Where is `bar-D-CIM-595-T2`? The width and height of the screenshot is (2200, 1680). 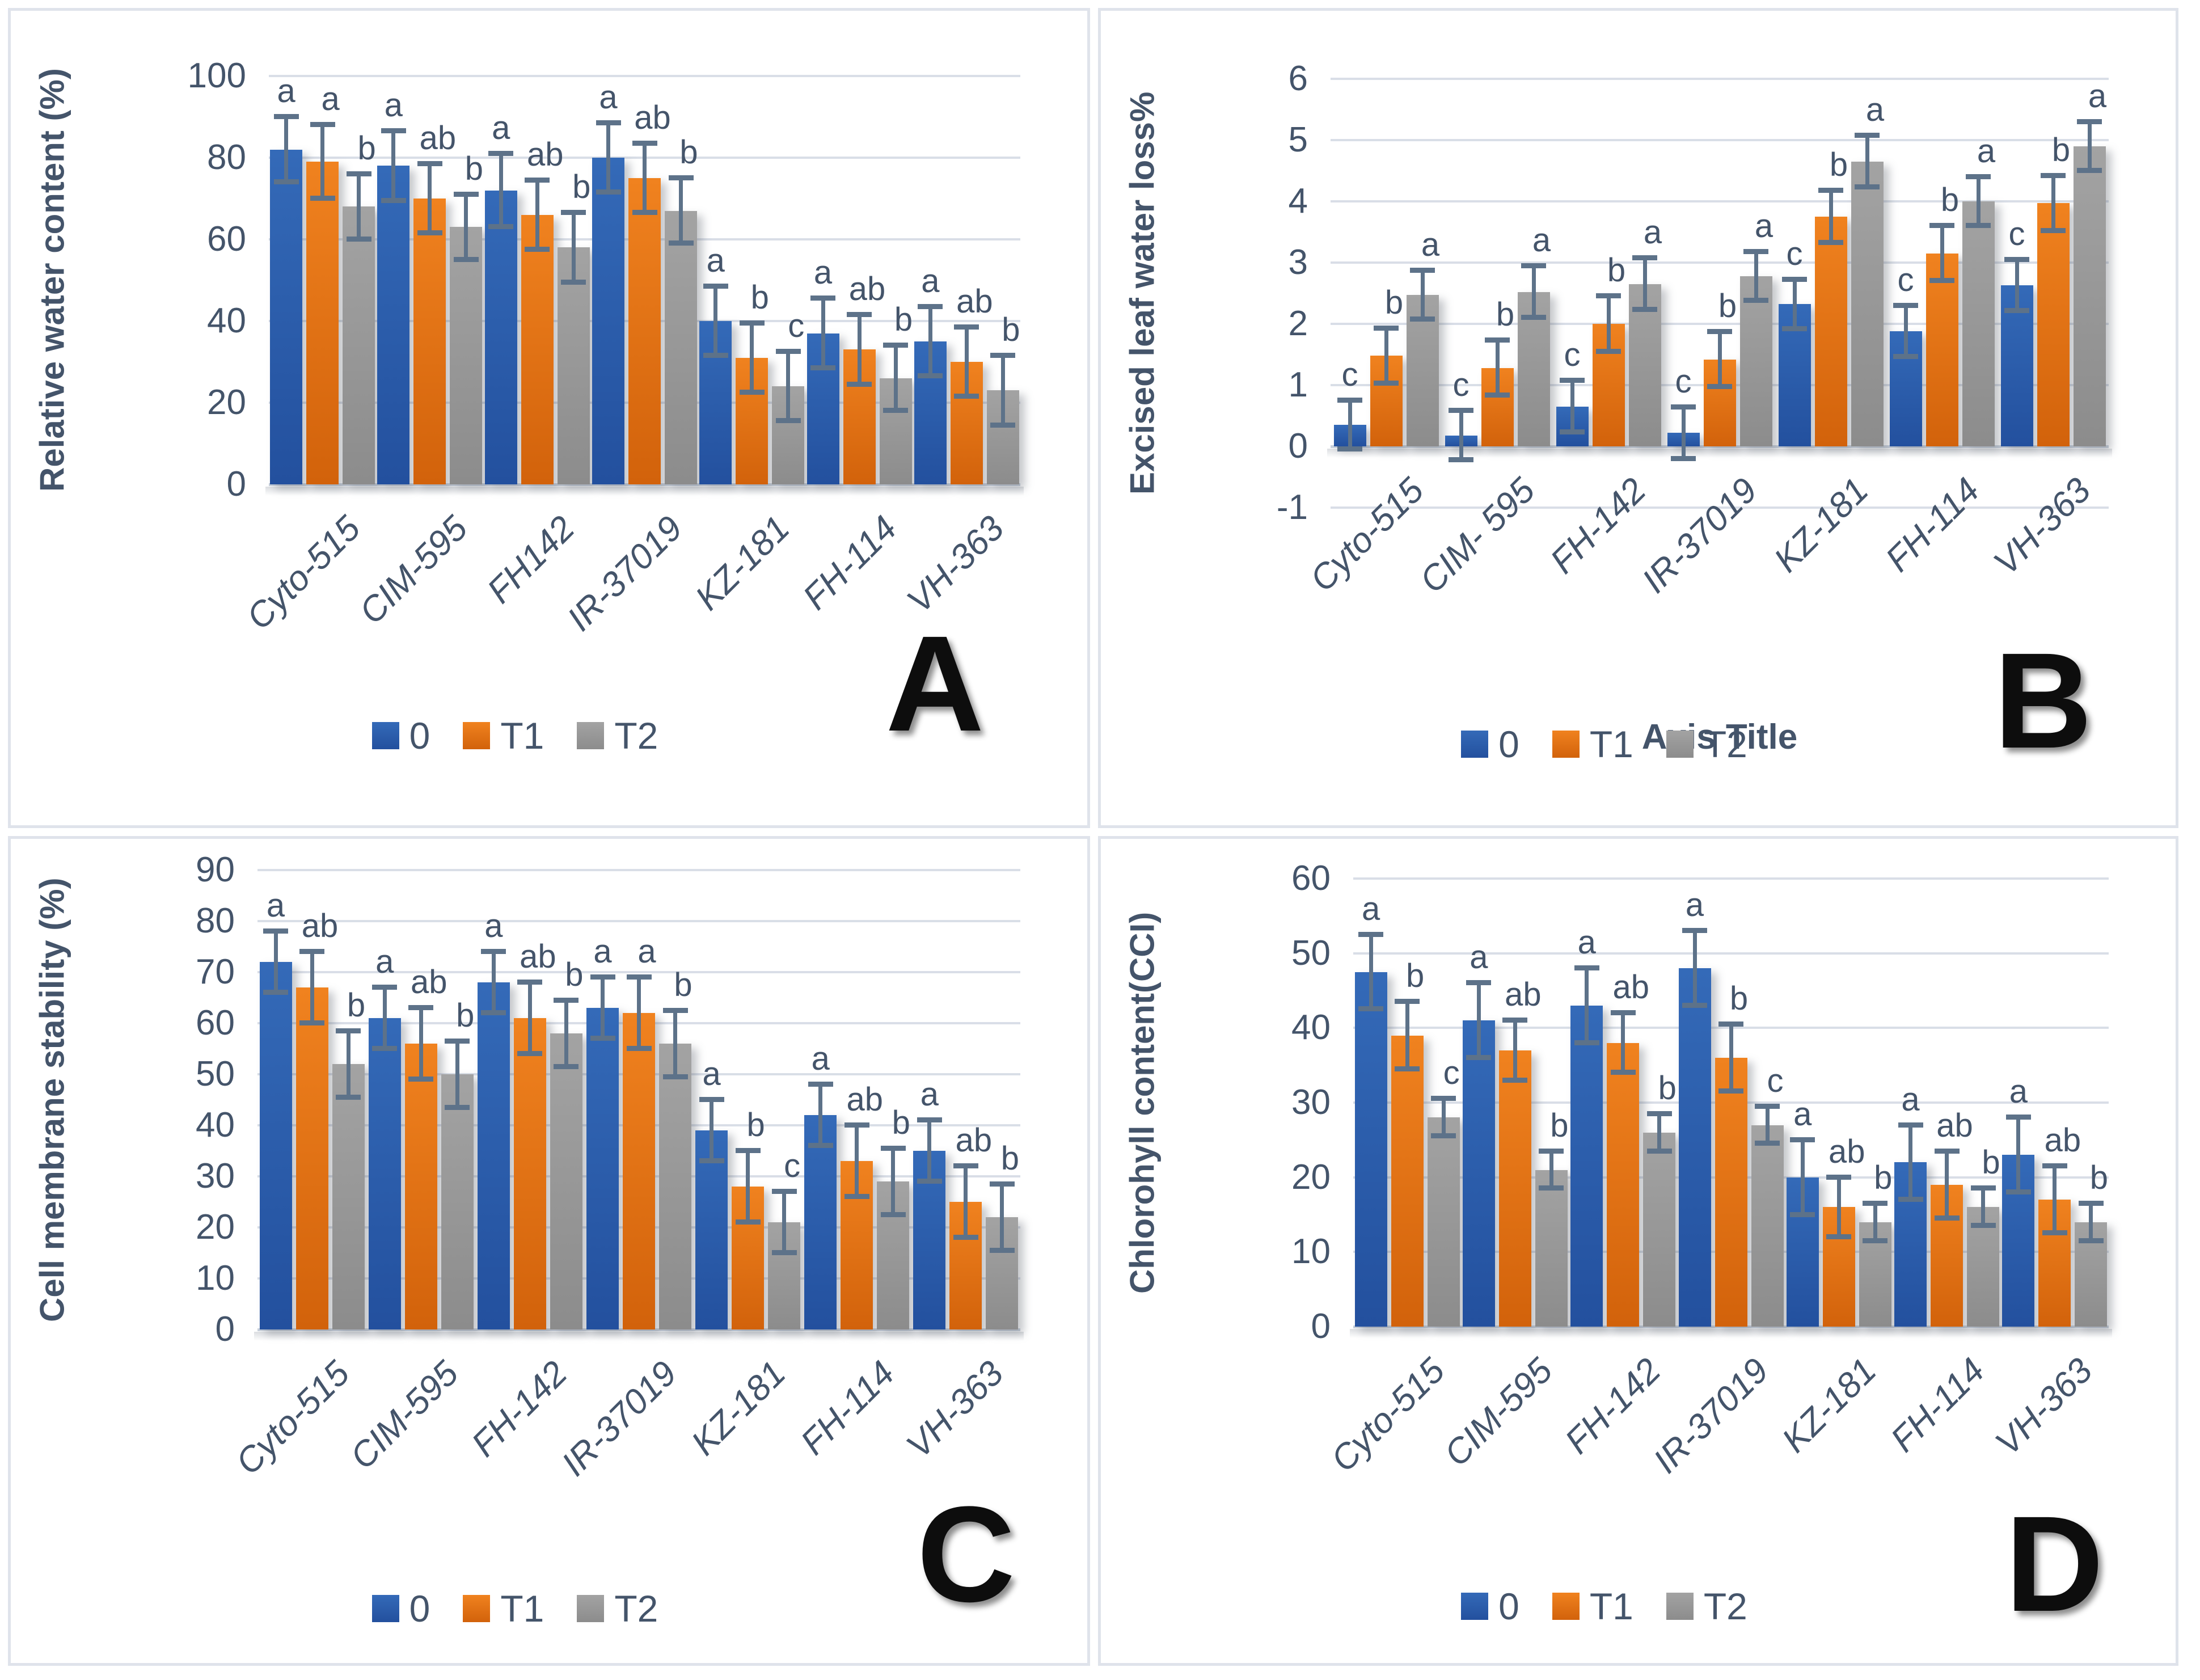 bar-D-CIM-595-T2 is located at coordinates (1552, 1248).